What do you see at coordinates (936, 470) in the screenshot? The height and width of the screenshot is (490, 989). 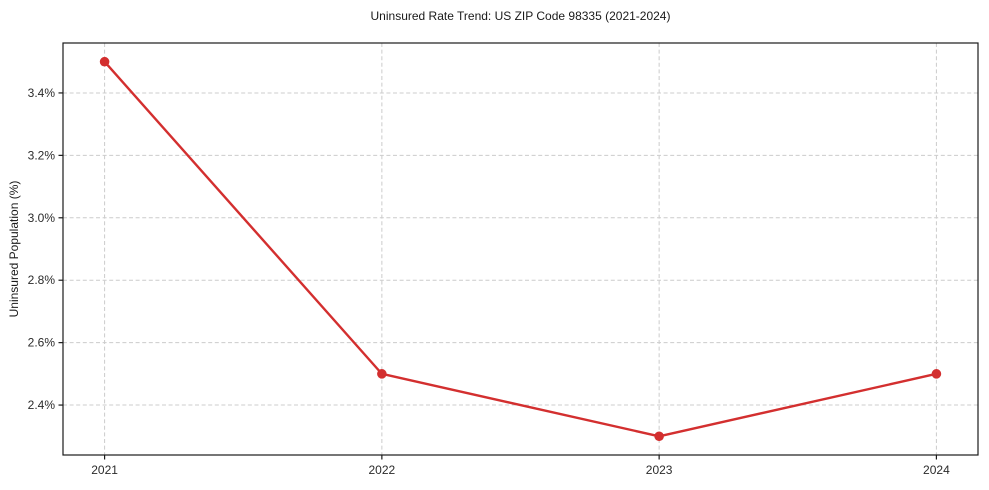 I see `x-tick-label: 2024` at bounding box center [936, 470].